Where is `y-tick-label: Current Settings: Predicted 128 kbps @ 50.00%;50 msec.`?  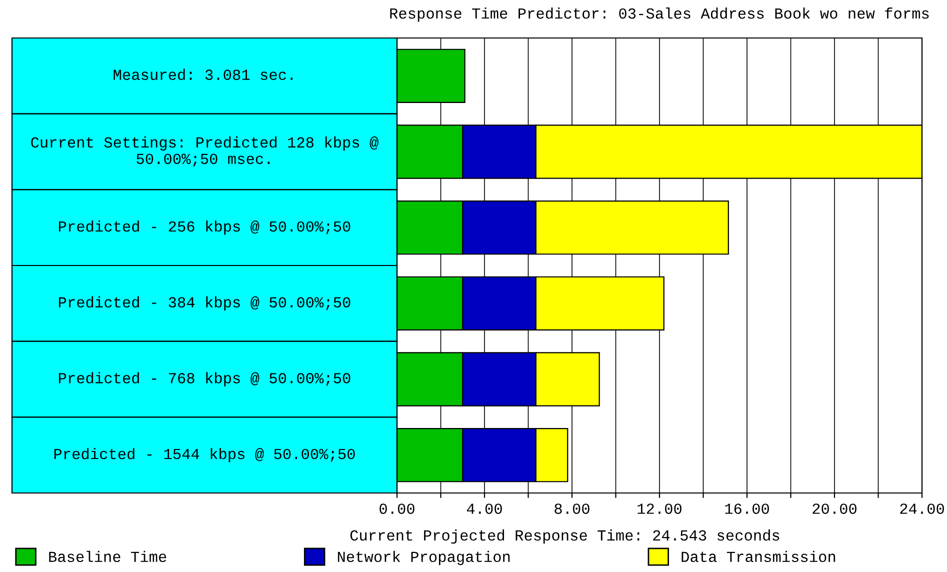
y-tick-label: Current Settings: Predicted 128 kbps @ 50.00%;50 msec. is located at coordinates (204, 151).